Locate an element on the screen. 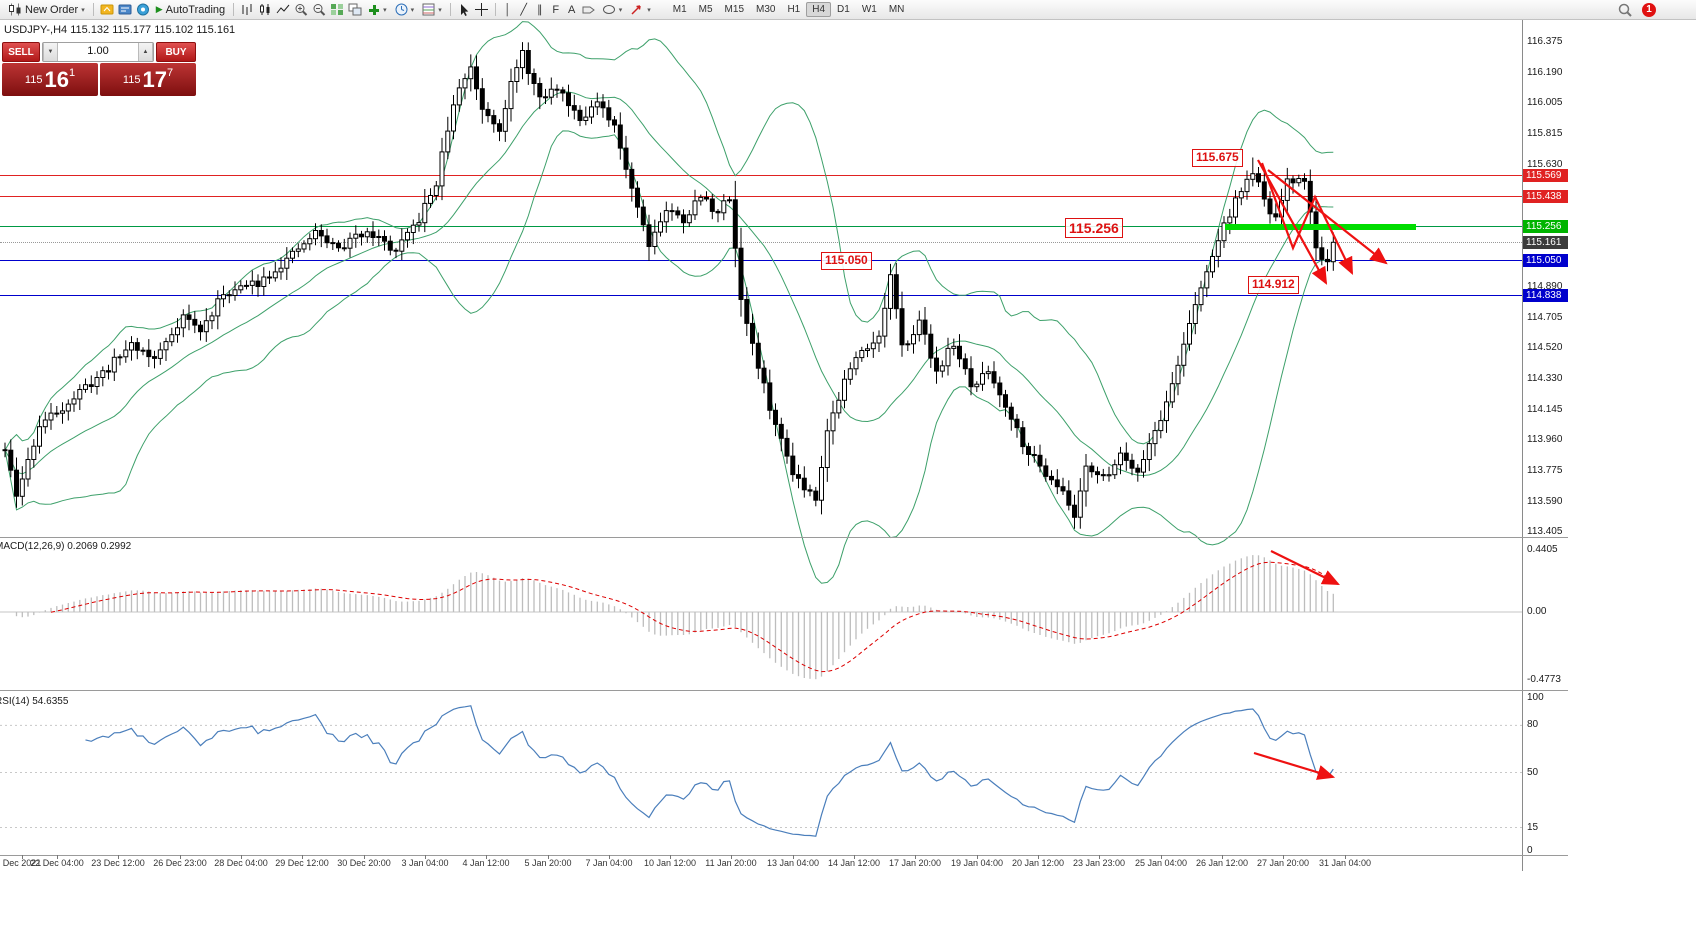 This screenshot has height=937, width=1696. price-axis-tick: 114.330 is located at coordinates (1545, 379).